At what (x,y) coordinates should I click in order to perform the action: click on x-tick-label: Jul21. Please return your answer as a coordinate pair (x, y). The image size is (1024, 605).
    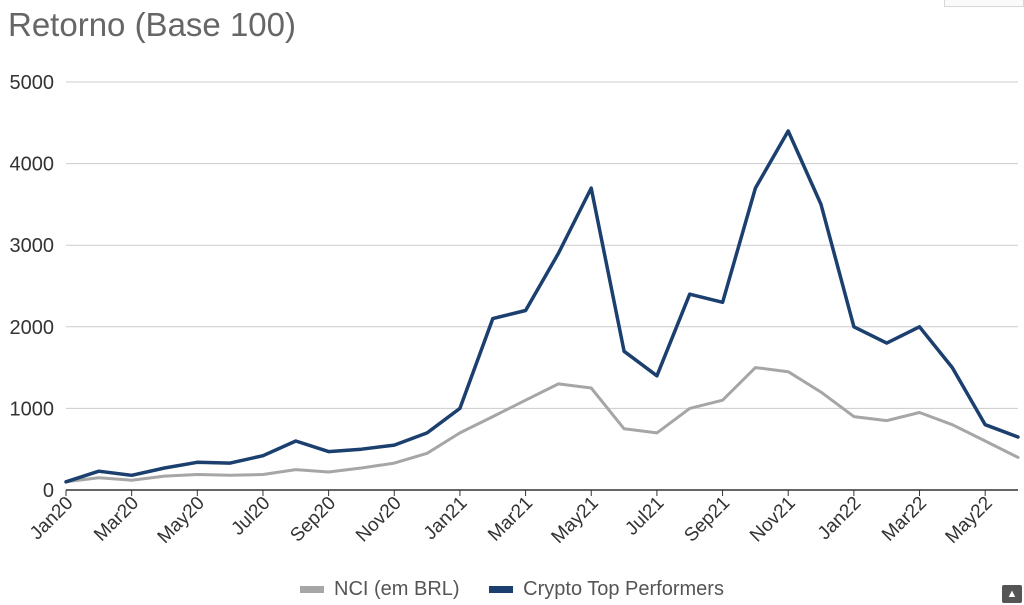
    Looking at the image, I should click on (644, 516).